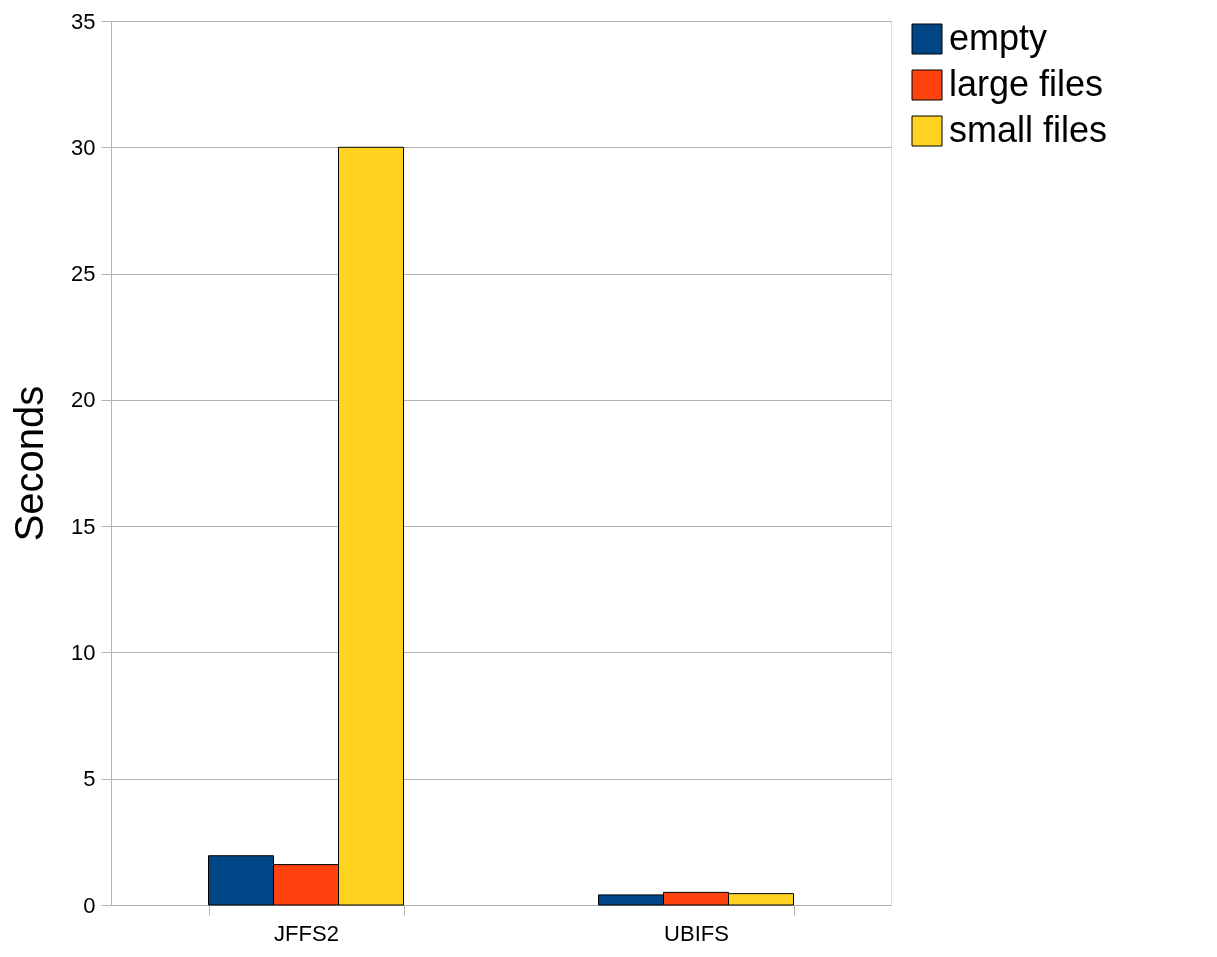 The height and width of the screenshot is (957, 1217). Describe the element at coordinates (83, 274) in the screenshot. I see `y-tick-label: 25` at that location.